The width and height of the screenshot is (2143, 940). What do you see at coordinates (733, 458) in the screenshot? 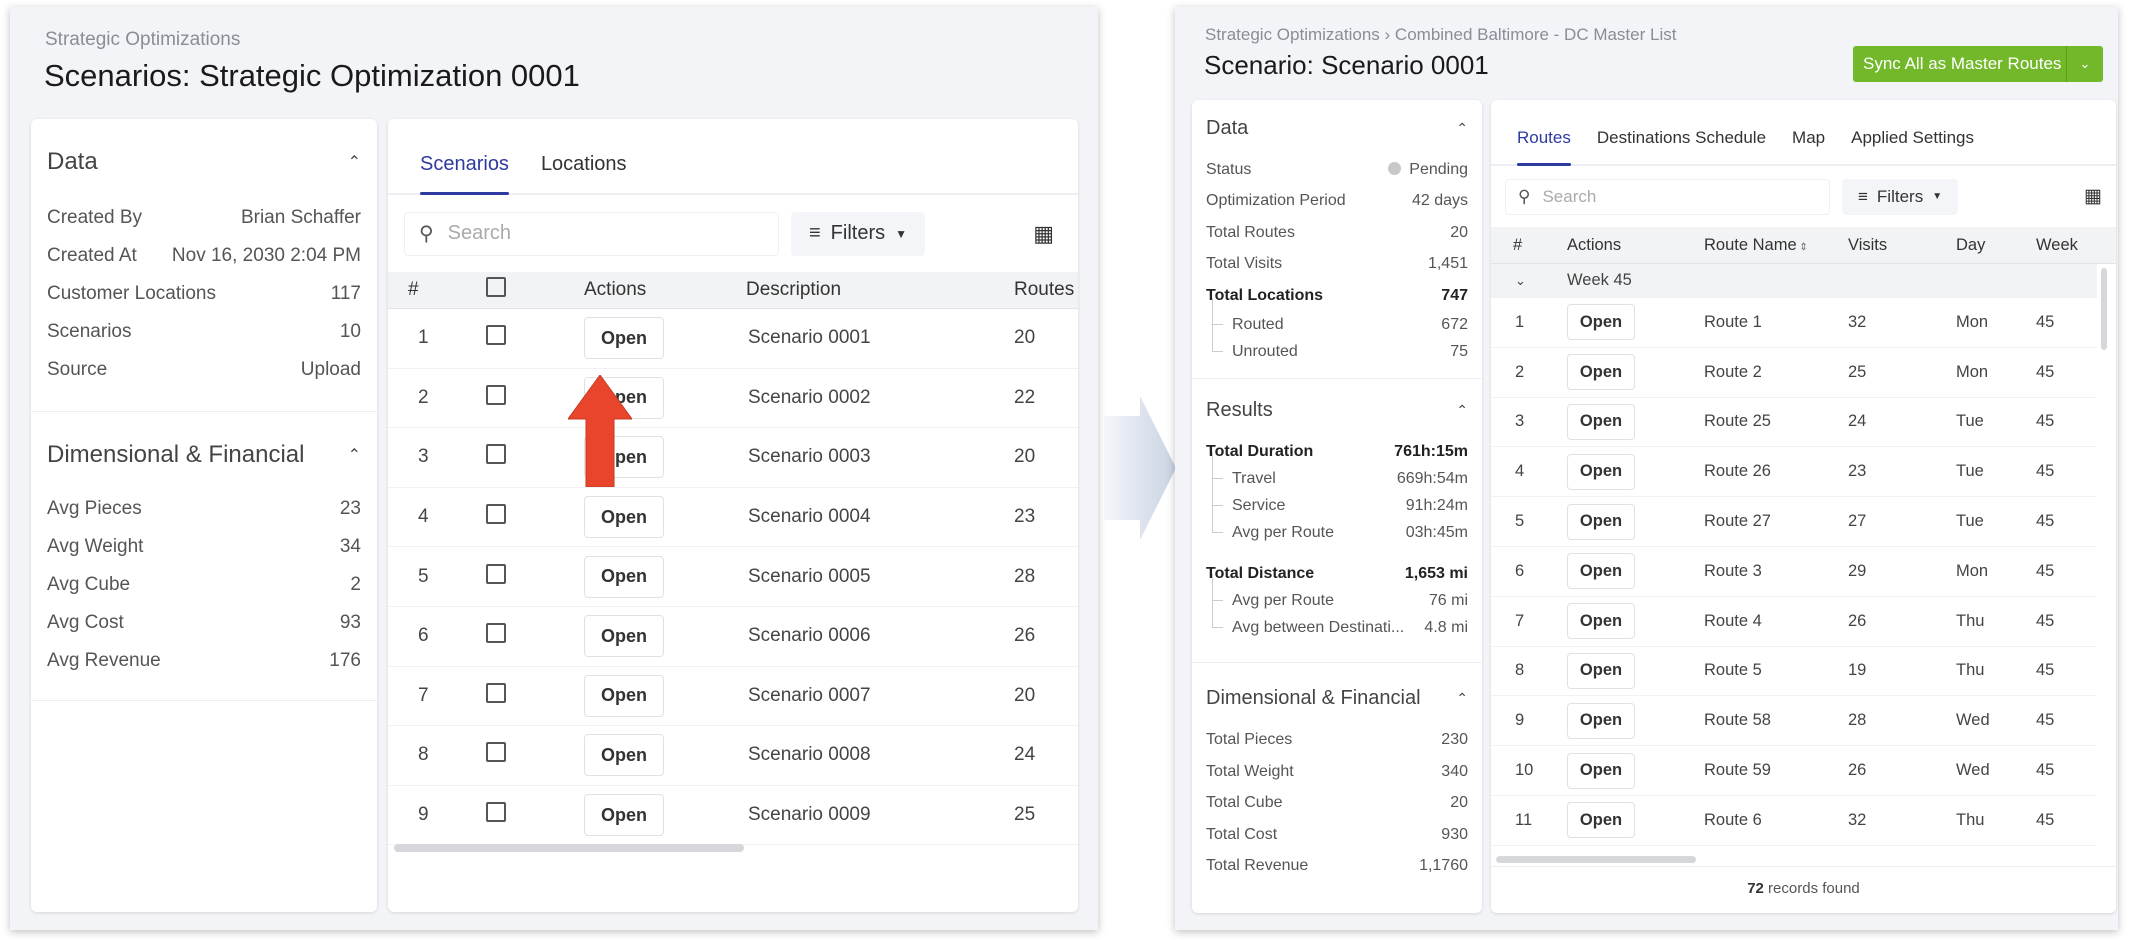
I see `table-row: 3 Open Scenario 0003 20` at bounding box center [733, 458].